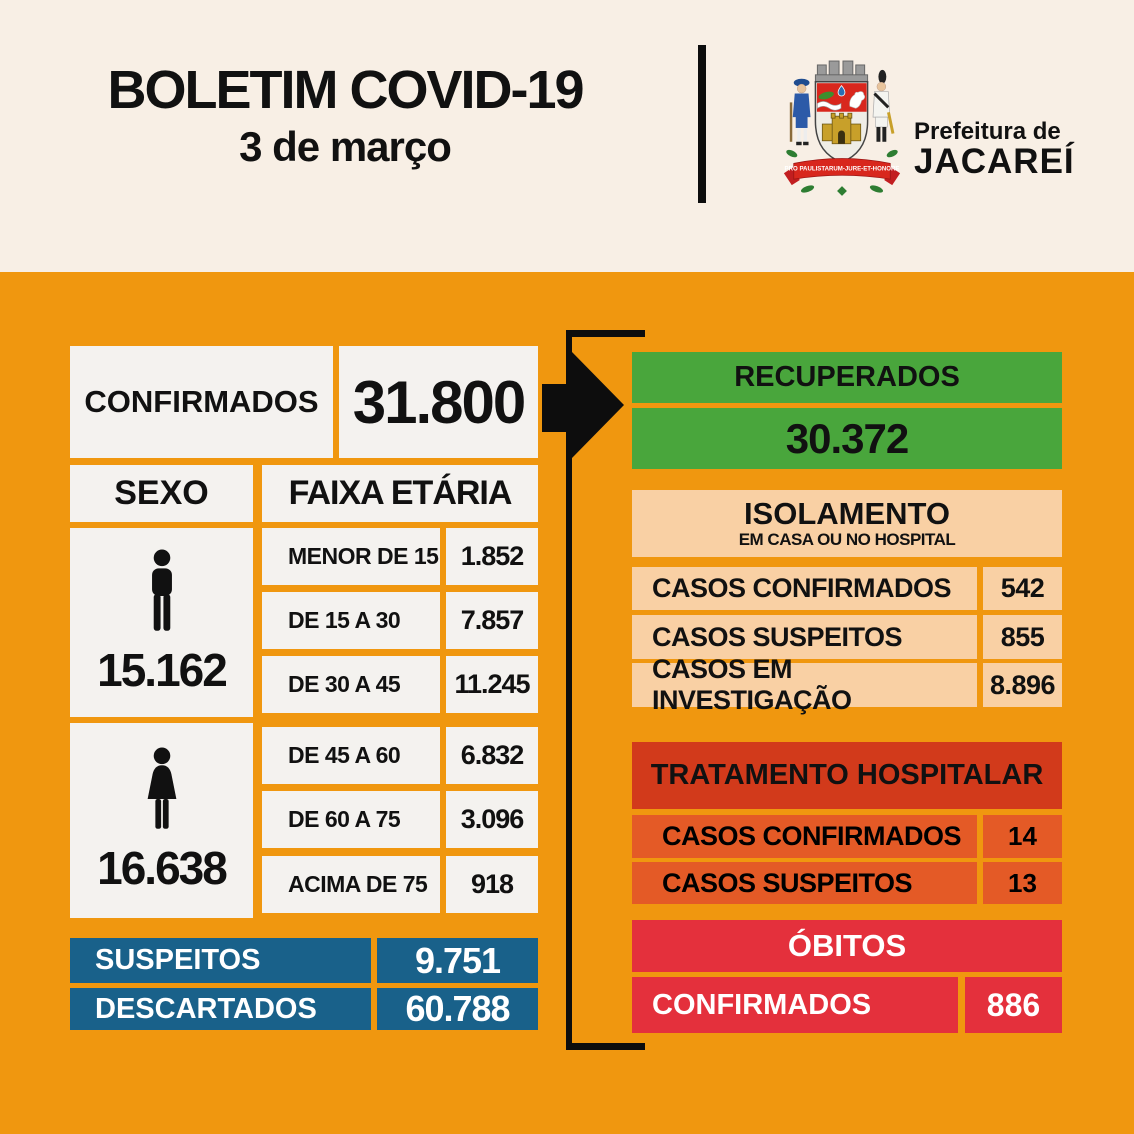  What do you see at coordinates (161, 590) in the screenshot?
I see `male-icon` at bounding box center [161, 590].